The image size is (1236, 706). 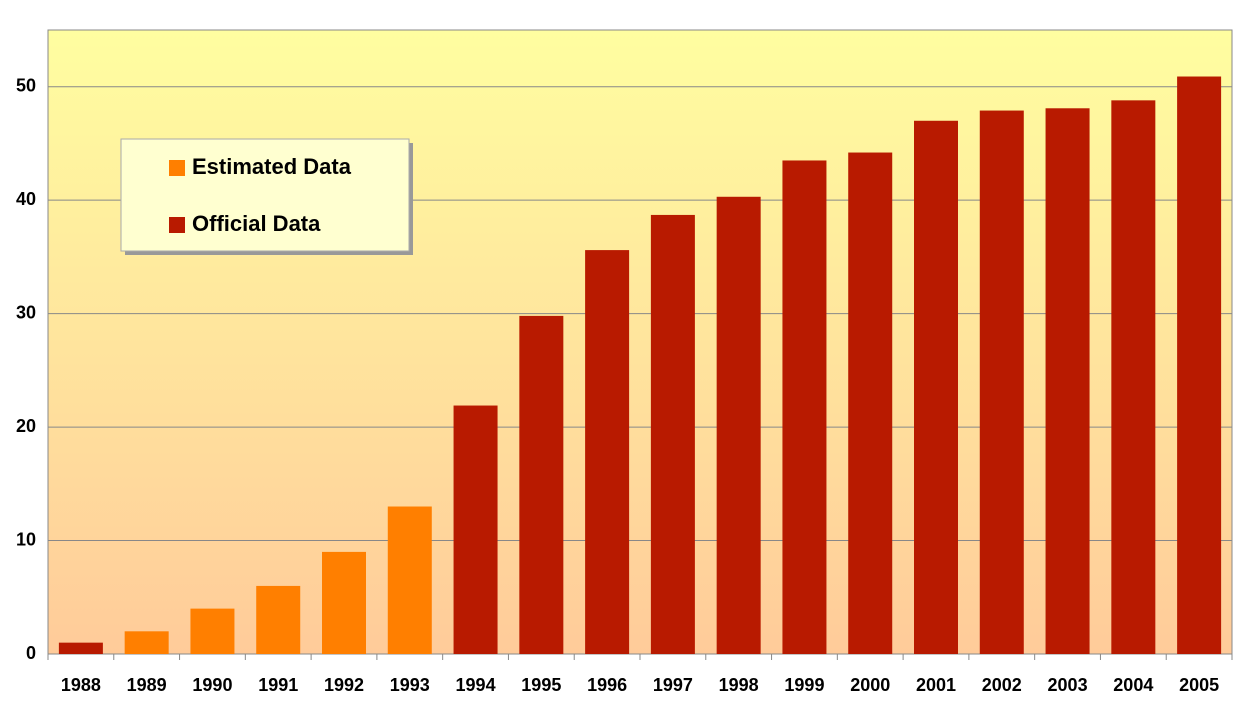 What do you see at coordinates (936, 685) in the screenshot?
I see `x-tick-label: 2001` at bounding box center [936, 685].